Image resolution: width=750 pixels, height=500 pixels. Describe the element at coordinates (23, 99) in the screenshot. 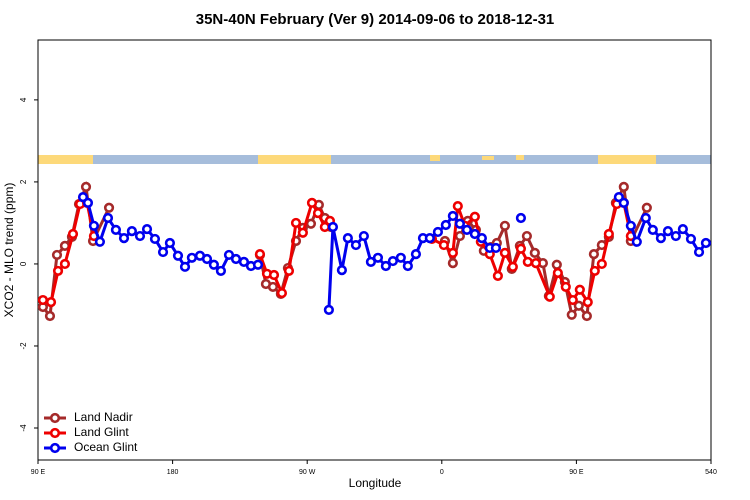

I see `y-tick-label: 4` at that location.